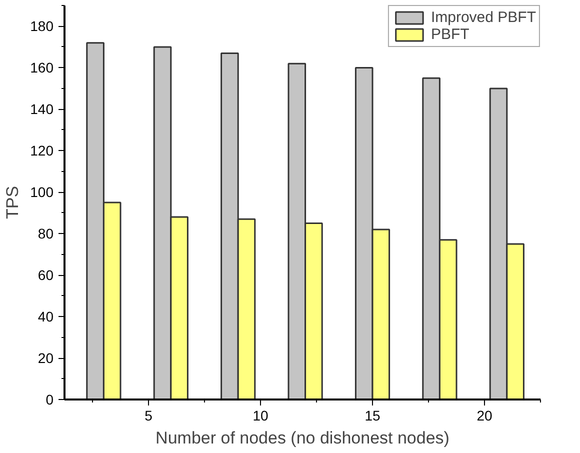 The height and width of the screenshot is (453, 580). I want to click on x-tick-label: 15, so click(372, 416).